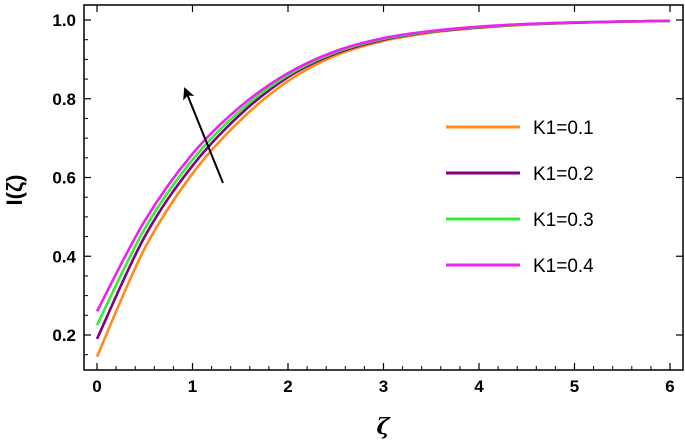 This screenshot has height=440, width=685. Describe the element at coordinates (64, 99) in the screenshot. I see `y-tick-label: 0.8` at that location.